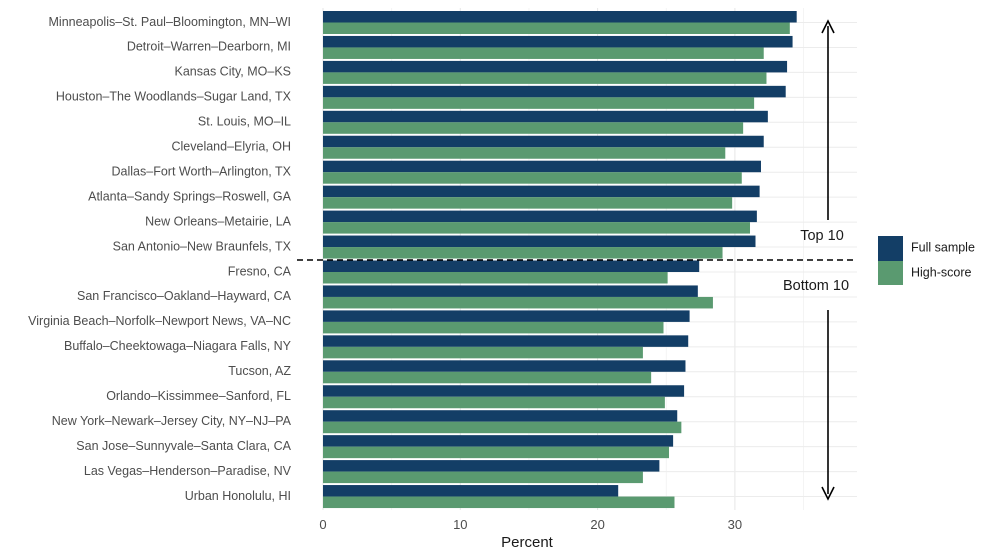 This screenshot has height=558, width=991. I want to click on category-label: Urban Honolulu, HI, so click(238, 496).